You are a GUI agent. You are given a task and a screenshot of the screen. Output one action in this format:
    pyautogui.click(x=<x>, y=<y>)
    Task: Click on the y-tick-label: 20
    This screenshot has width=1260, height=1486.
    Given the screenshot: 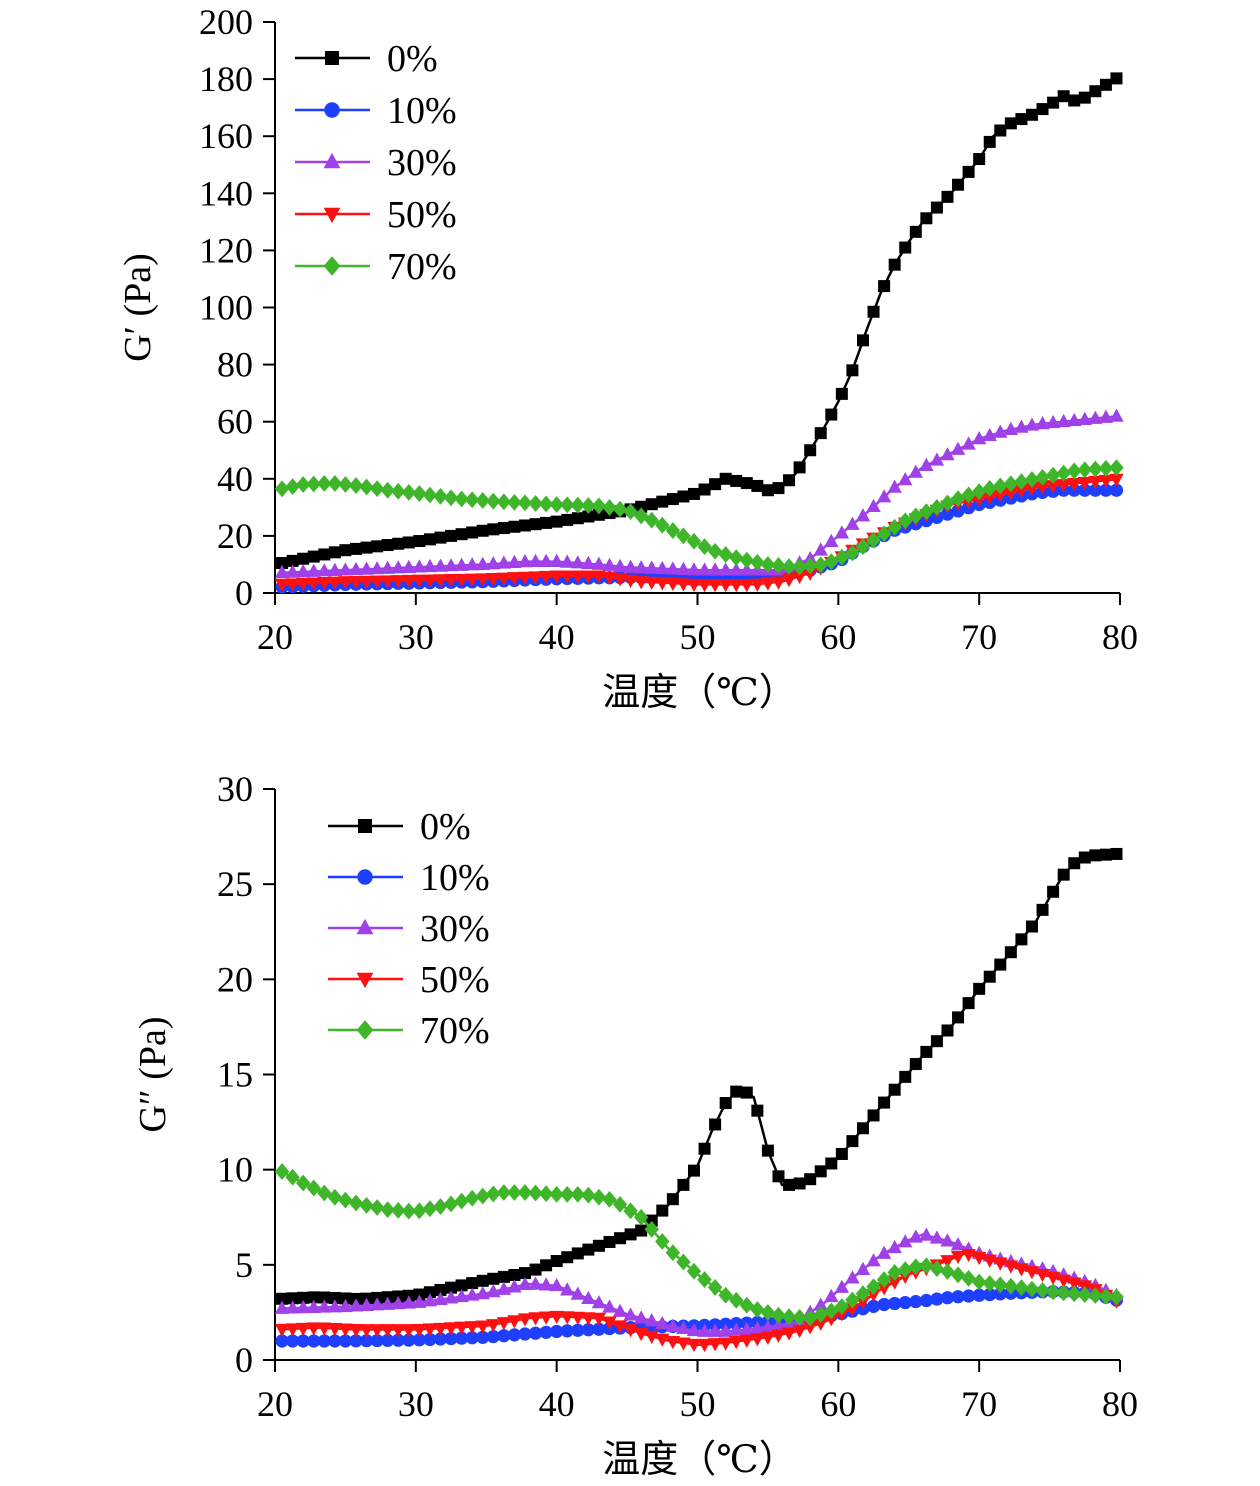 What is the action you would take?
    pyautogui.click(x=235, y=536)
    